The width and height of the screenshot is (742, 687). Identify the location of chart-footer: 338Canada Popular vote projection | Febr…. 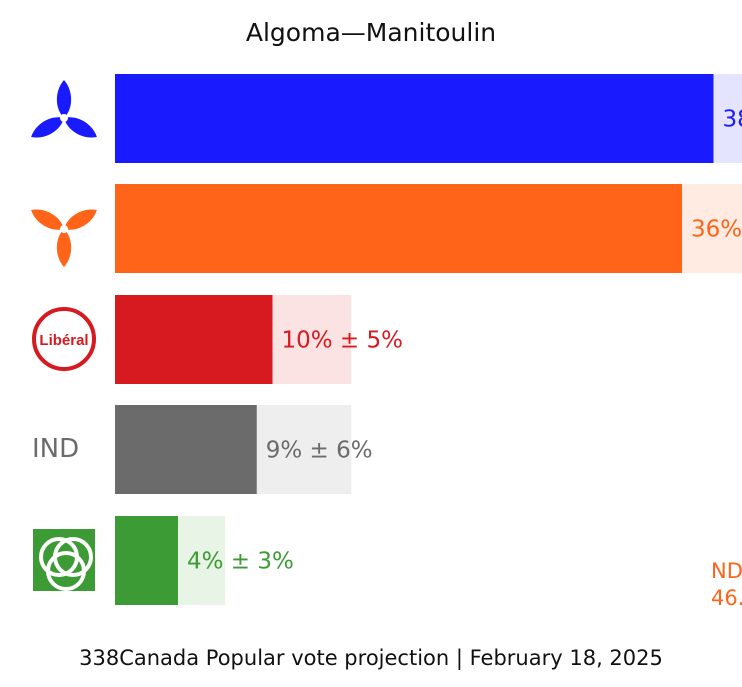
(371, 658).